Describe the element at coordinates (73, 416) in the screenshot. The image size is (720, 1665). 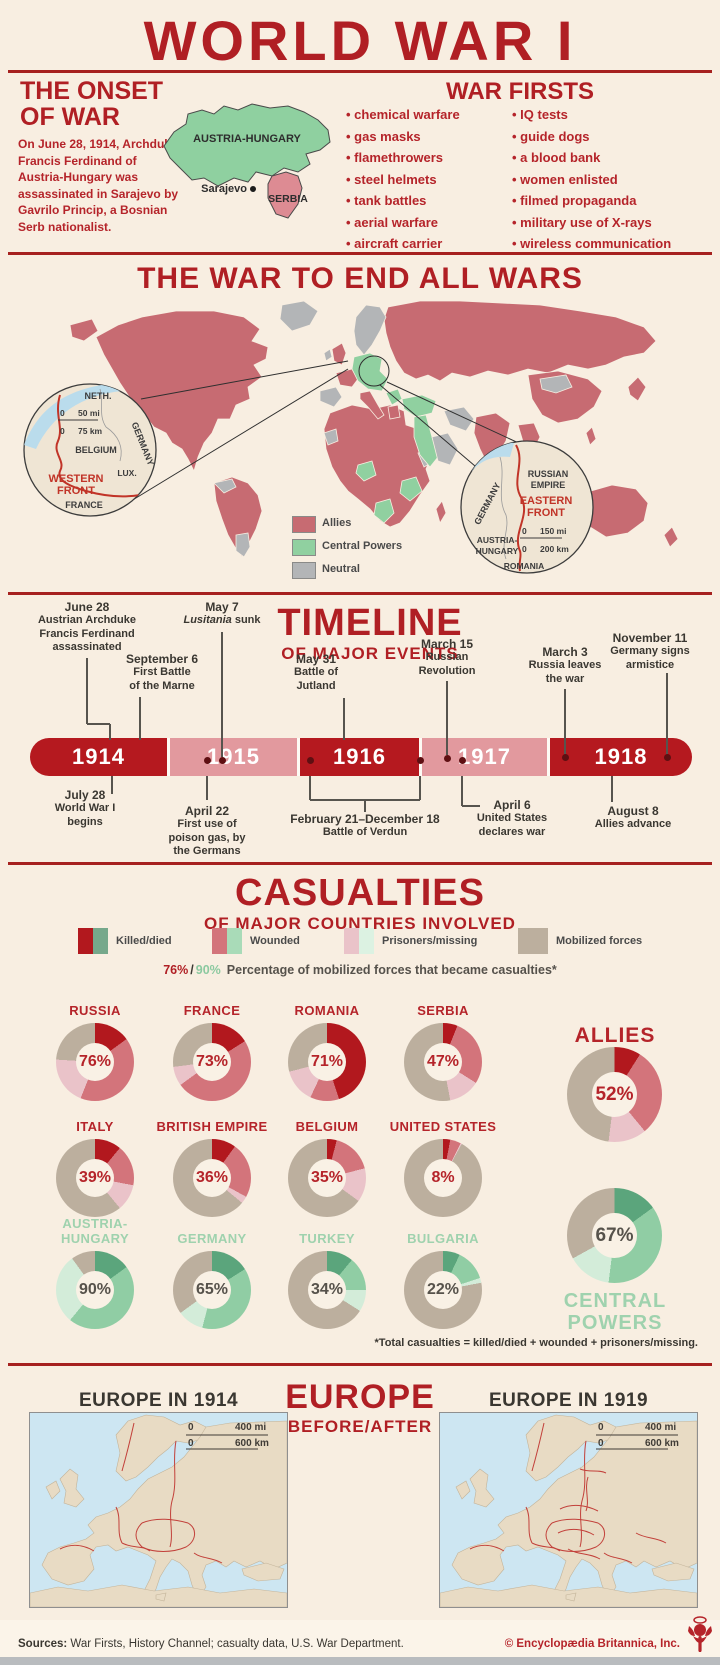
I see `channel-water` at that location.